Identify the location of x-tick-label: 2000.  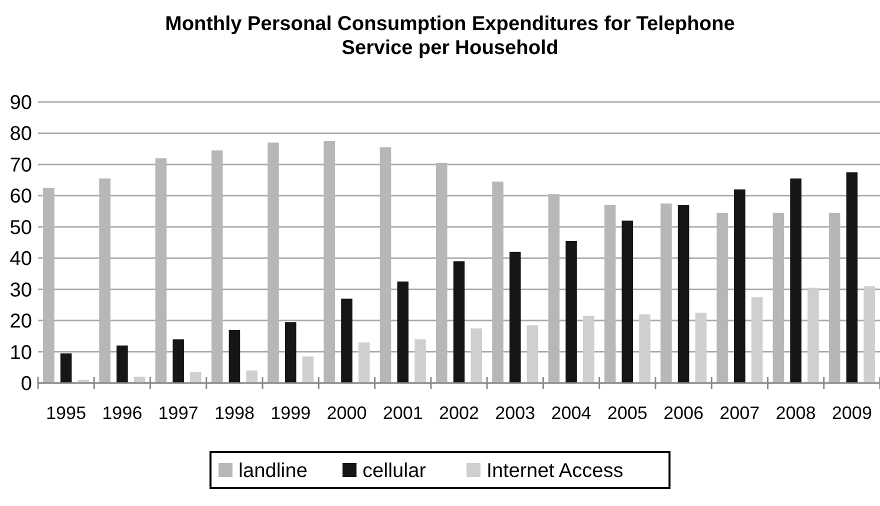
(346, 413).